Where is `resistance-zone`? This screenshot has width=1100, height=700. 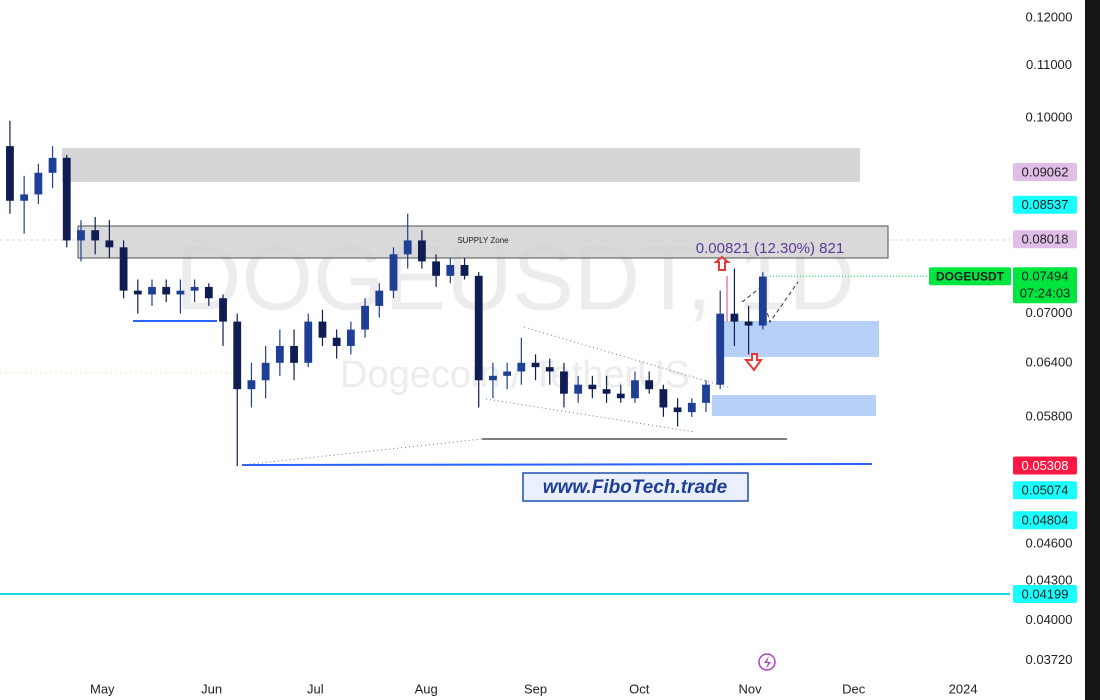 resistance-zone is located at coordinates (461, 165).